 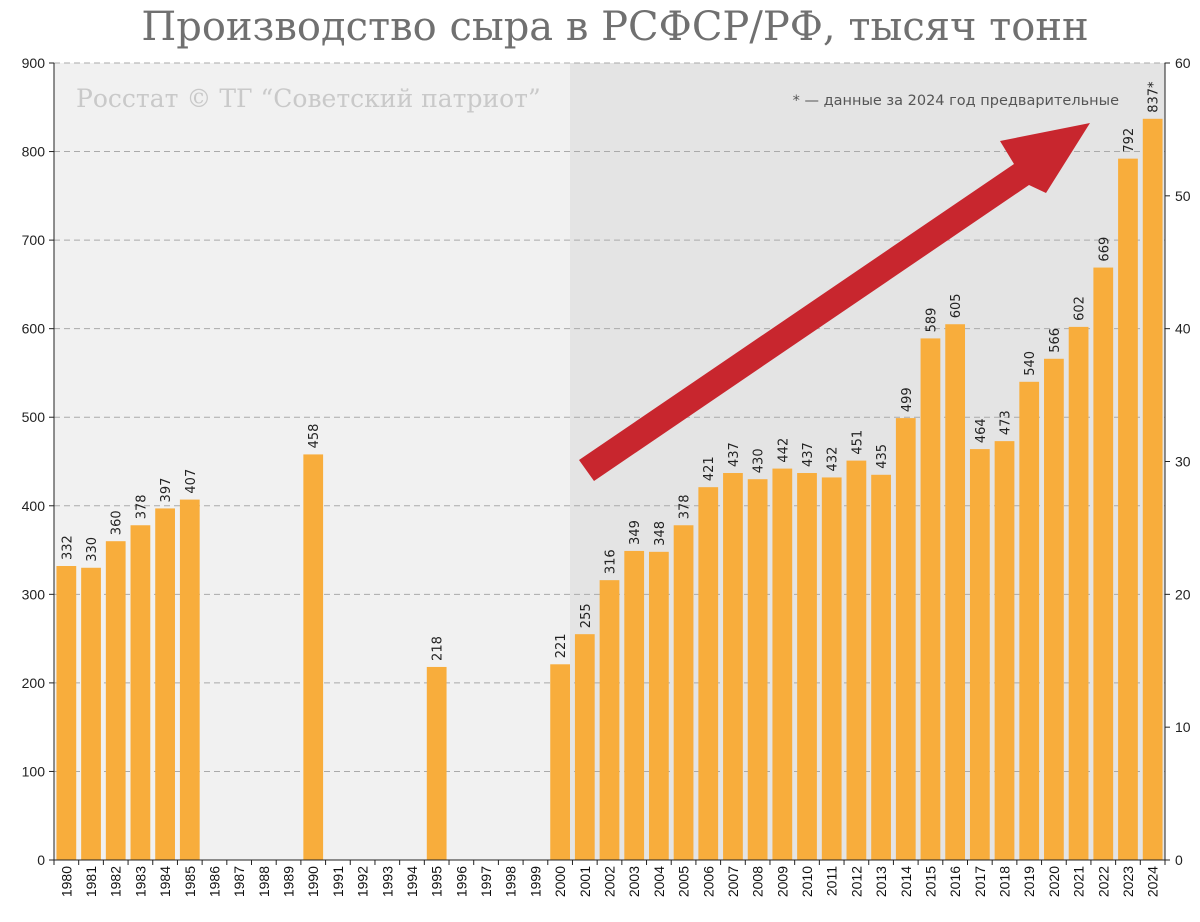 What do you see at coordinates (313, 657) in the screenshot?
I see `bar-1990` at bounding box center [313, 657].